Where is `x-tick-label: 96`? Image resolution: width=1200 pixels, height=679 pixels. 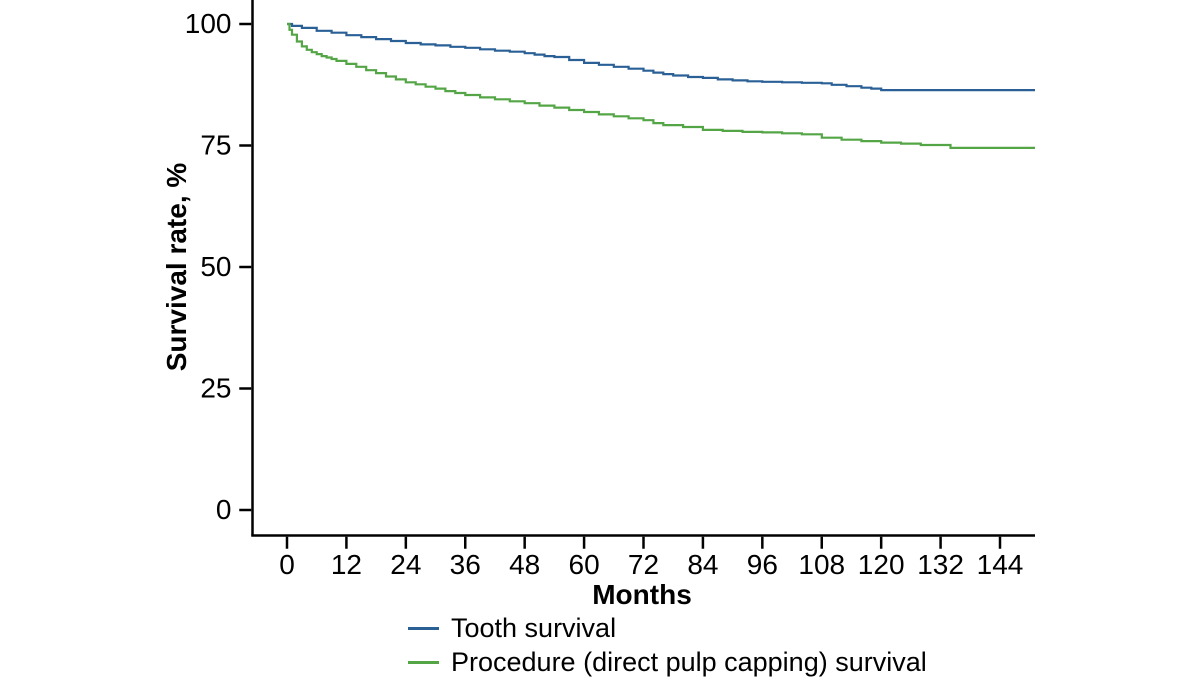 x-tick-label: 96 is located at coordinates (762, 564).